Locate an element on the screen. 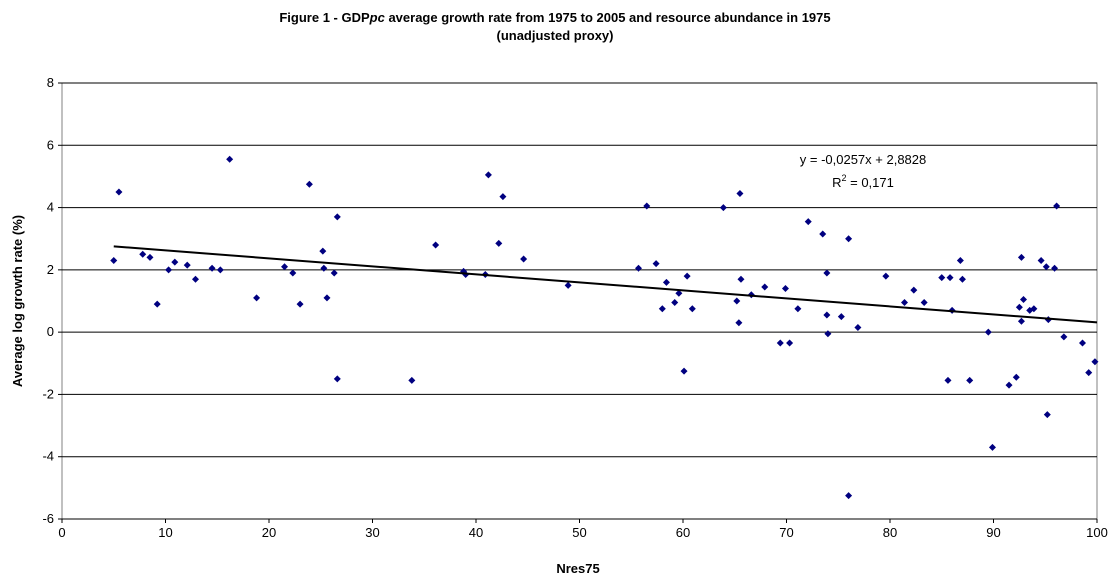 This screenshot has height=578, width=1111. trendline-equation: y = -0,0257x + 2,8828 is located at coordinates (863, 159).